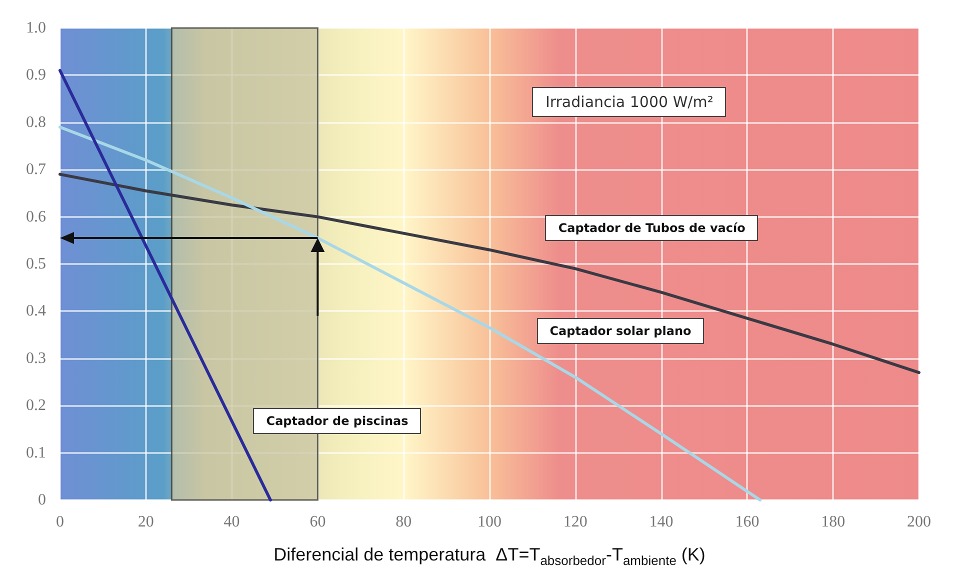 This screenshot has width=959, height=573. What do you see at coordinates (36, 169) in the screenshot?
I see `y-tick-label: 0.7` at bounding box center [36, 169].